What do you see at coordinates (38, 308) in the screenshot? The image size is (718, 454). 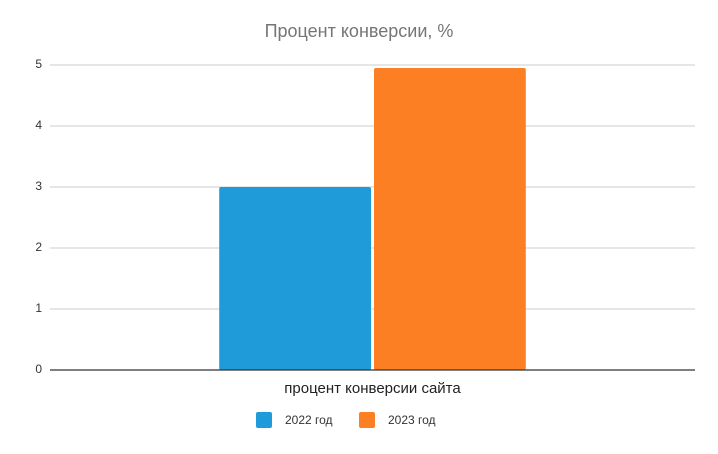 I see `y-tick-label: 1` at bounding box center [38, 308].